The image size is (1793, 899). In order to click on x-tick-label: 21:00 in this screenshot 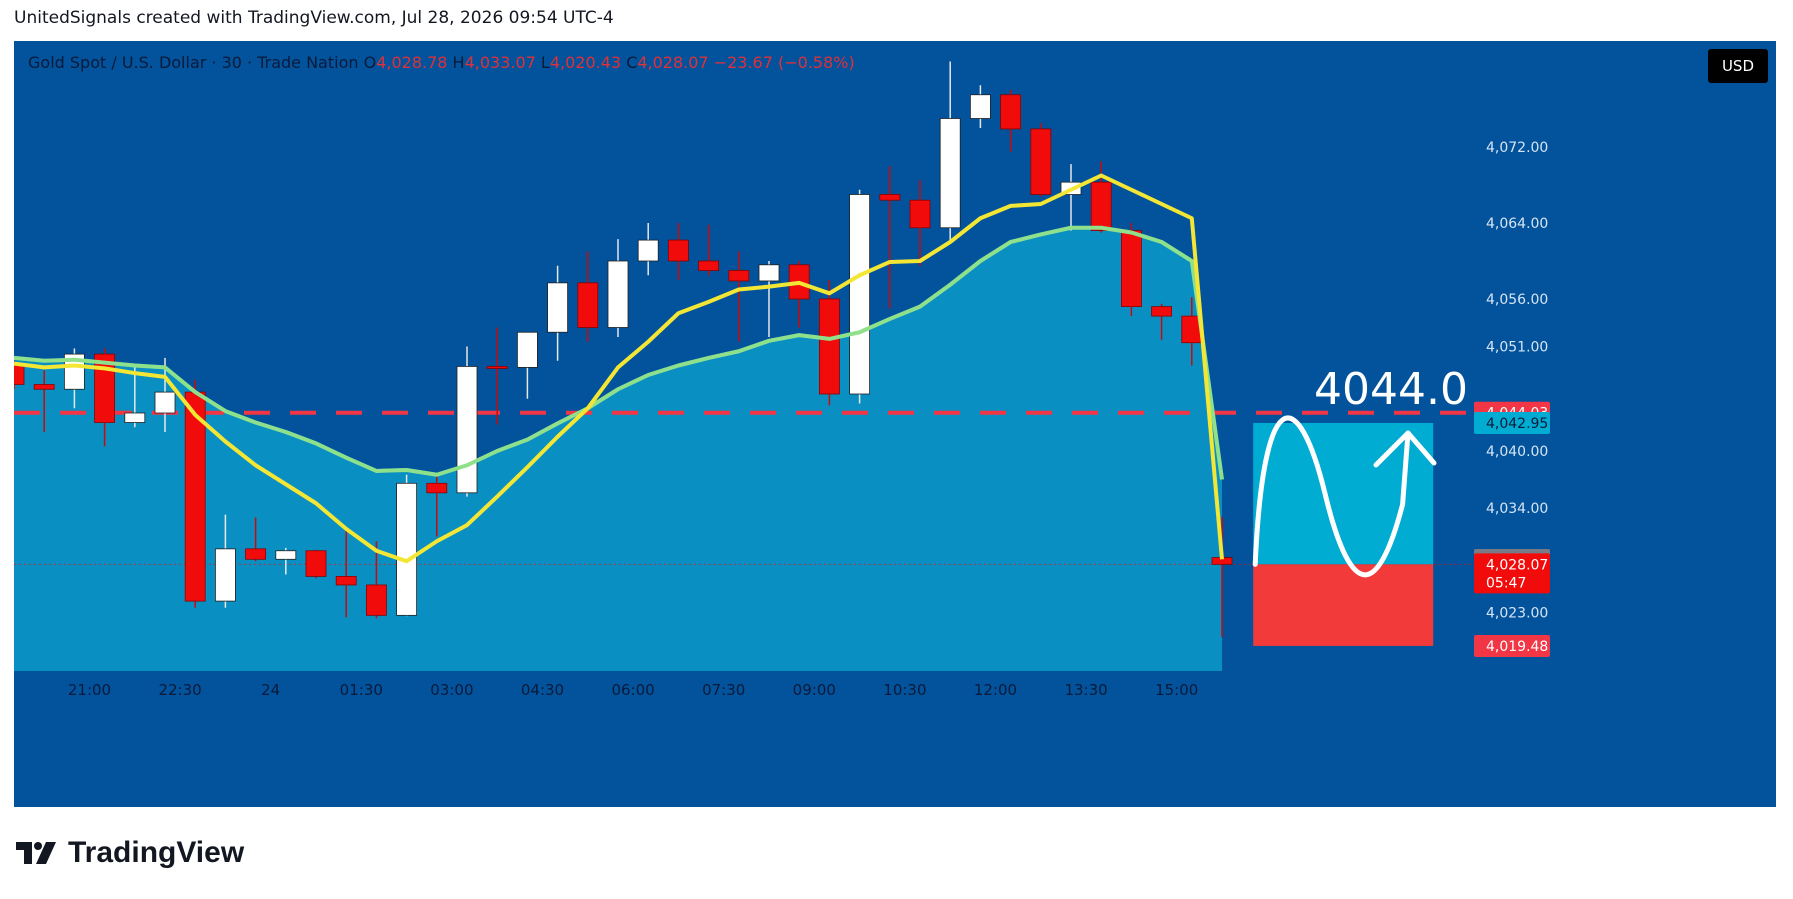, I will do `click(89, 690)`.